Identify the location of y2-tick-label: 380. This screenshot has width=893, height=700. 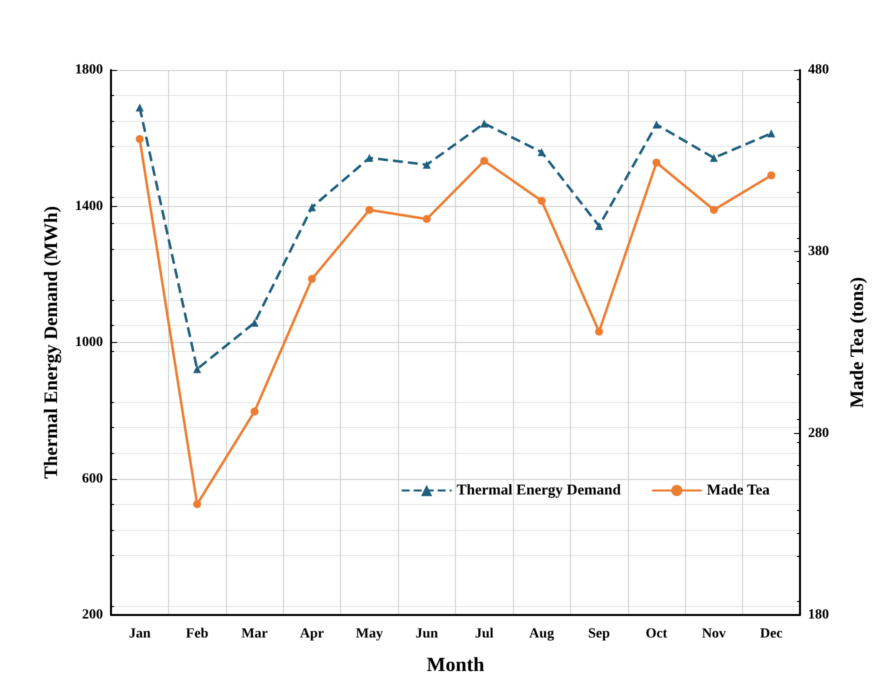
(818, 252).